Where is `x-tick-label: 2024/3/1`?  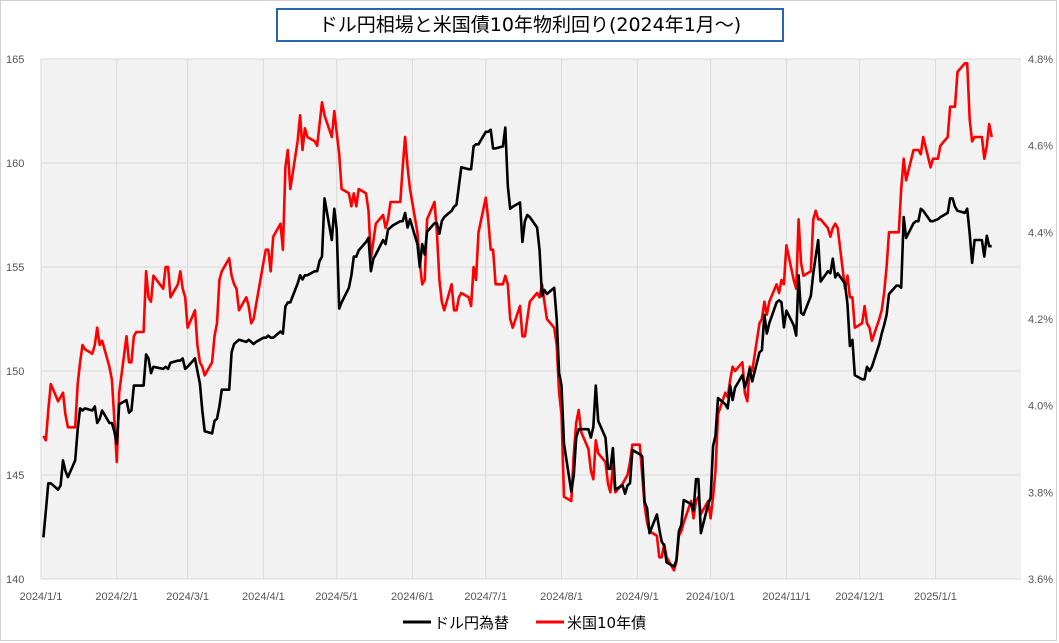
x-tick-label: 2024/3/1 is located at coordinates (187, 597).